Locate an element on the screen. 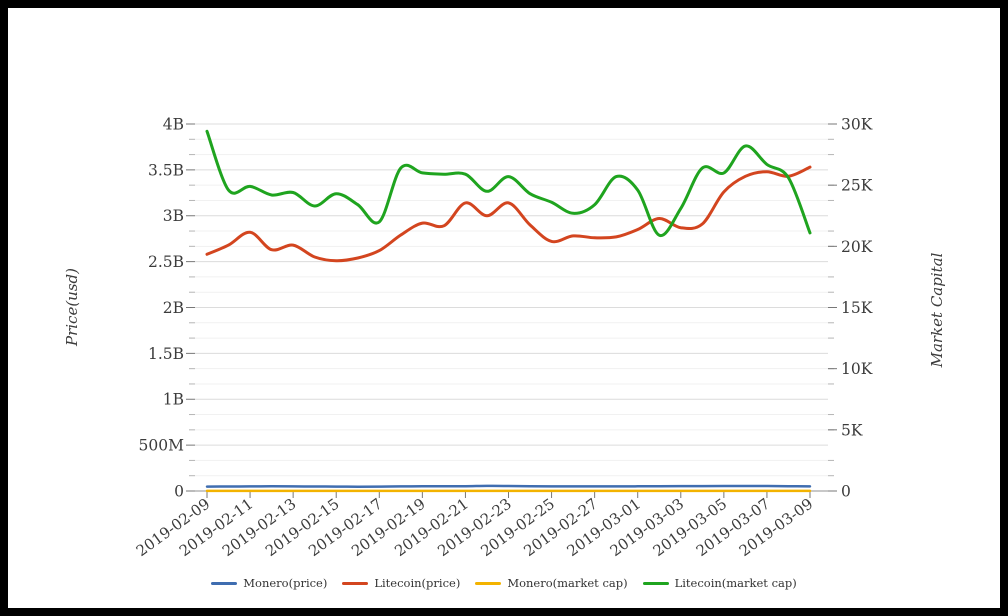 This screenshot has height=616, width=1008. series-line-litecoin-market-cap- is located at coordinates (508, 183).